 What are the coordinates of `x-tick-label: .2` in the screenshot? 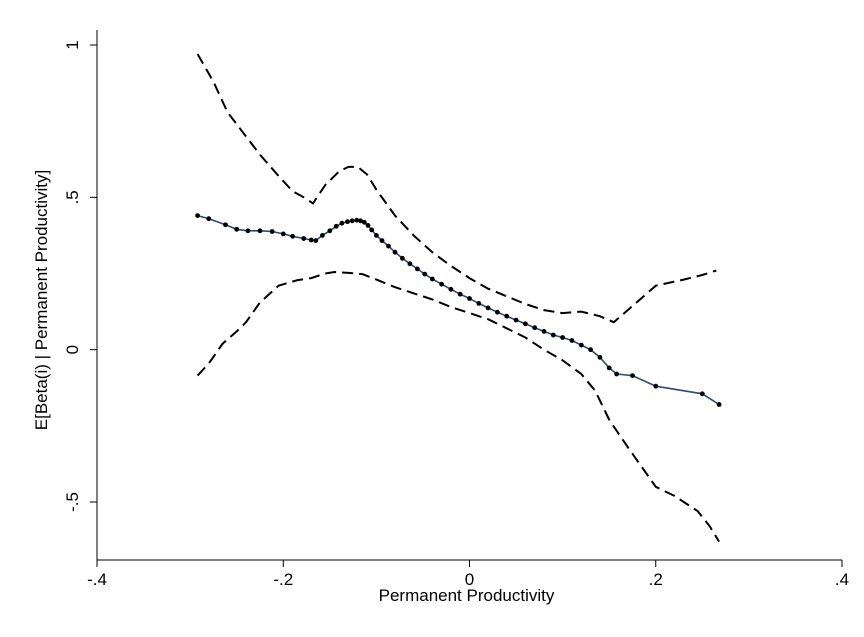 It's located at (656, 579).